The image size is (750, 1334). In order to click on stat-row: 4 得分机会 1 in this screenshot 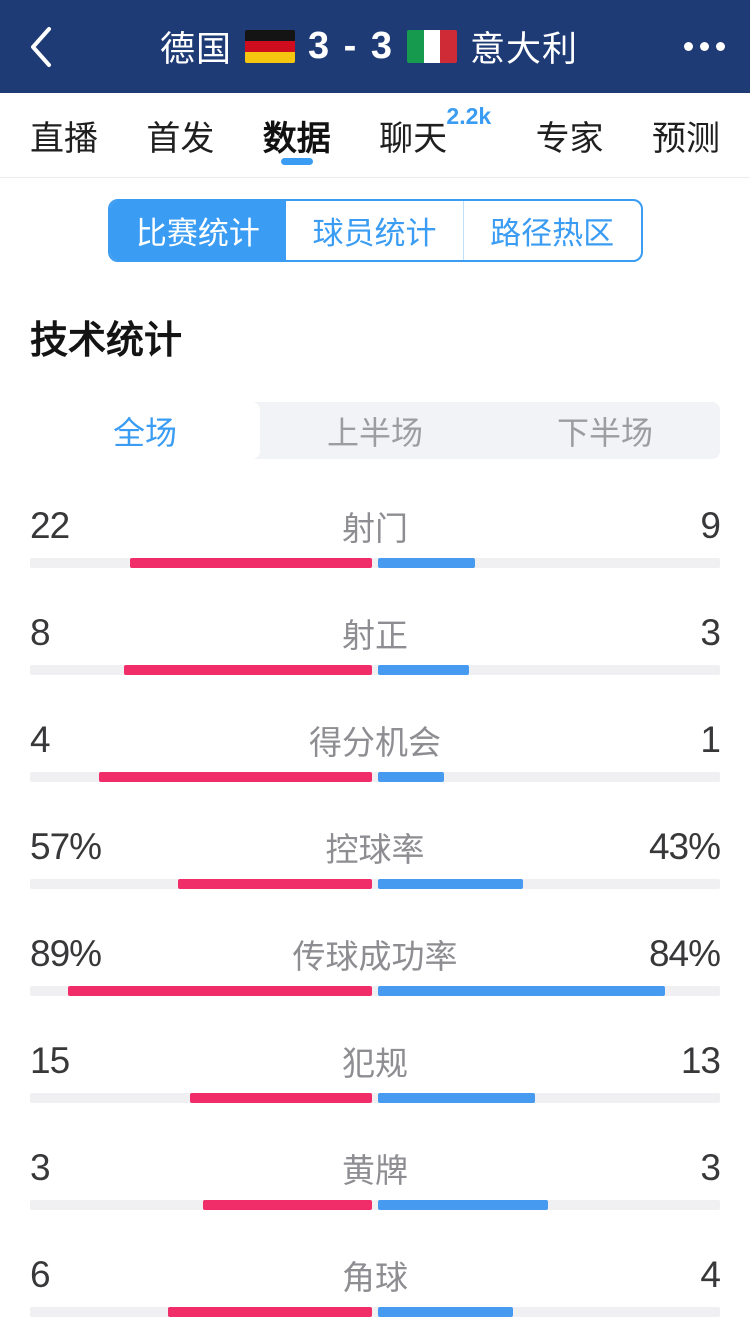, I will do `click(375, 739)`.